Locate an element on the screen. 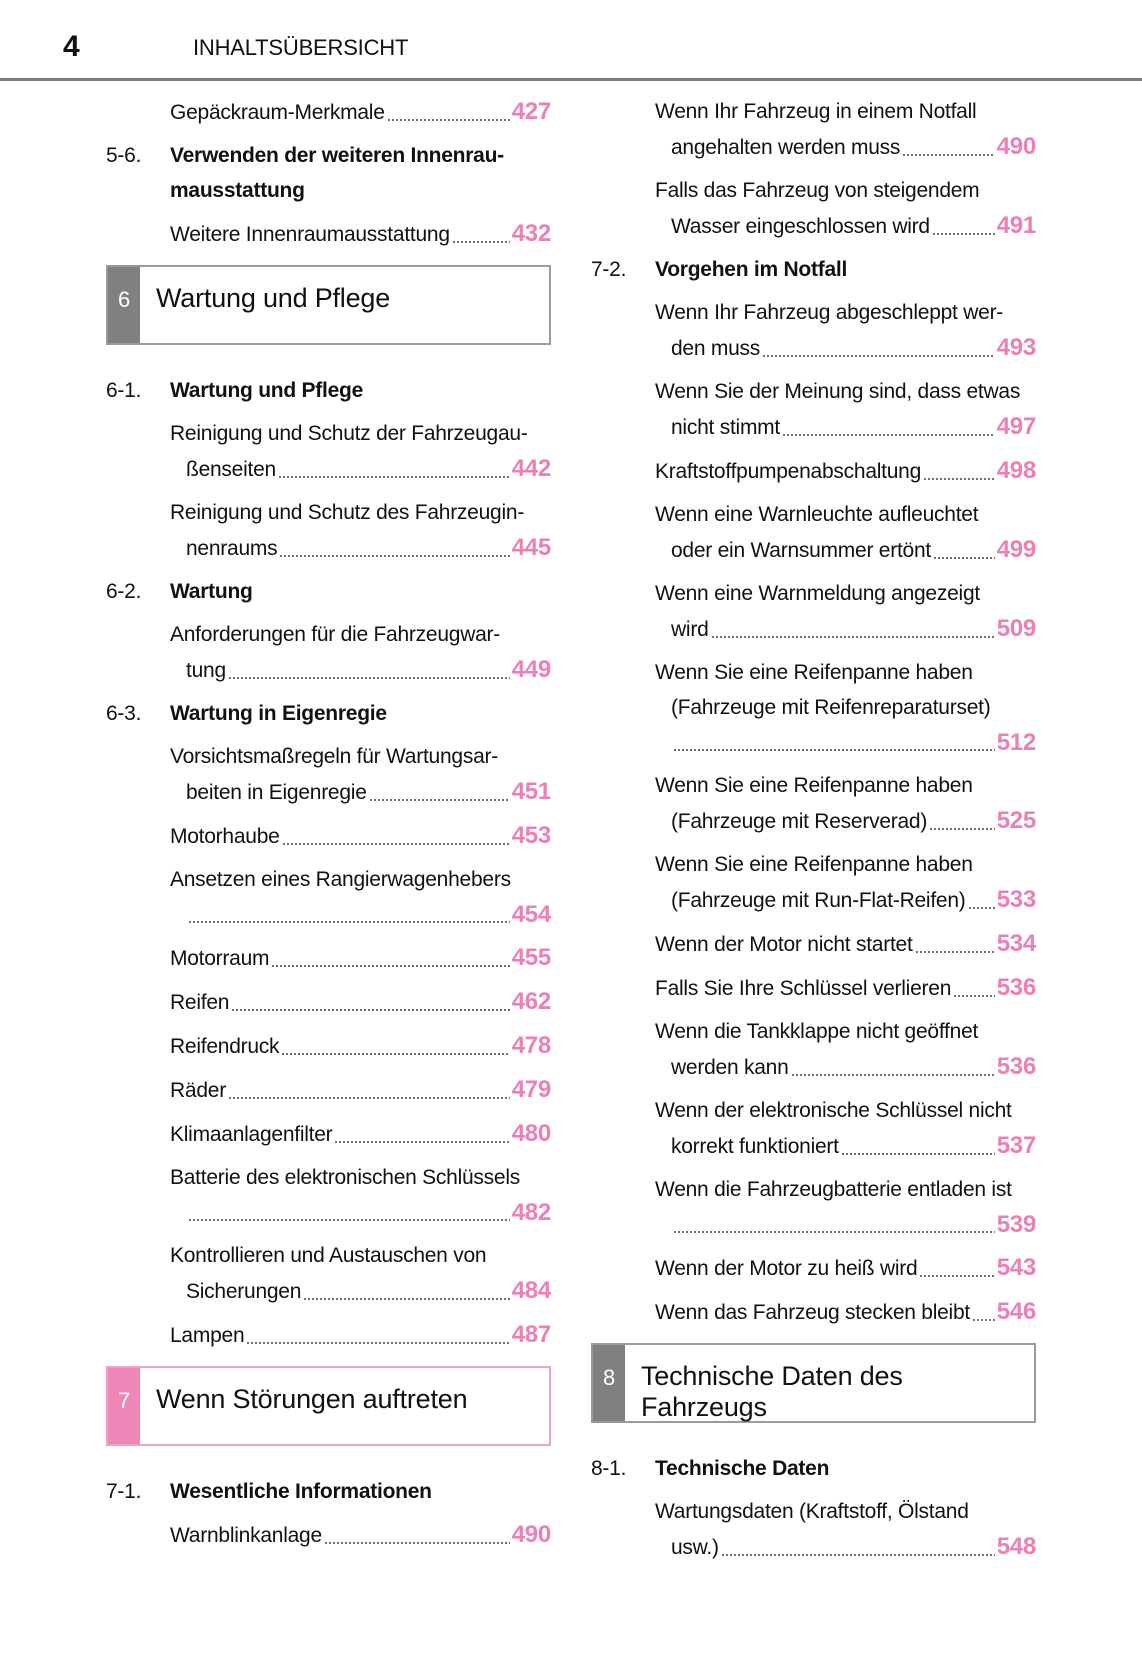 The height and width of the screenshot is (1654, 1142). toc-entry: Gepäckraum-Merkmale 427 is located at coordinates (360, 112).